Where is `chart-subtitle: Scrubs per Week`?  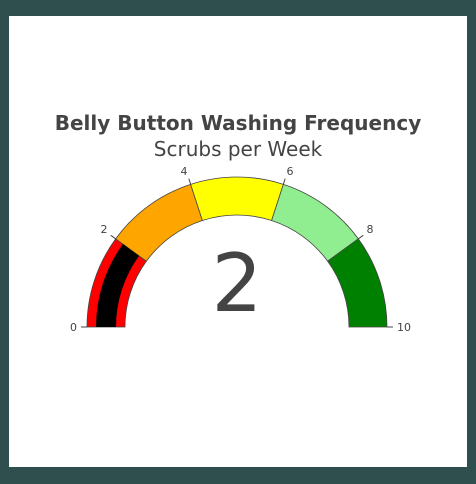
chart-subtitle: Scrubs per Week is located at coordinates (238, 149).